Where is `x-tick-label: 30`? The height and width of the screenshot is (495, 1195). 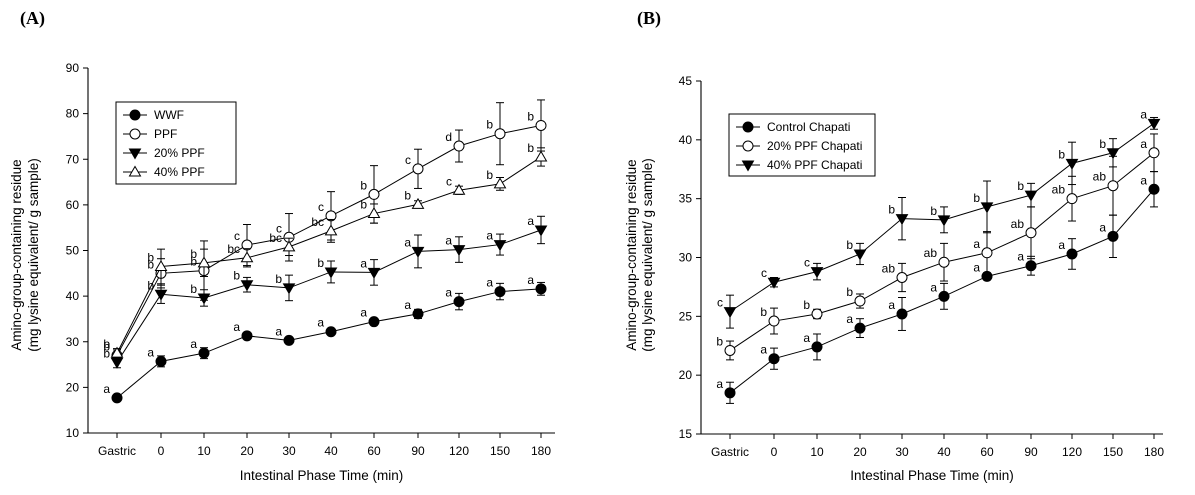
x-tick-label: 30 is located at coordinates (902, 452).